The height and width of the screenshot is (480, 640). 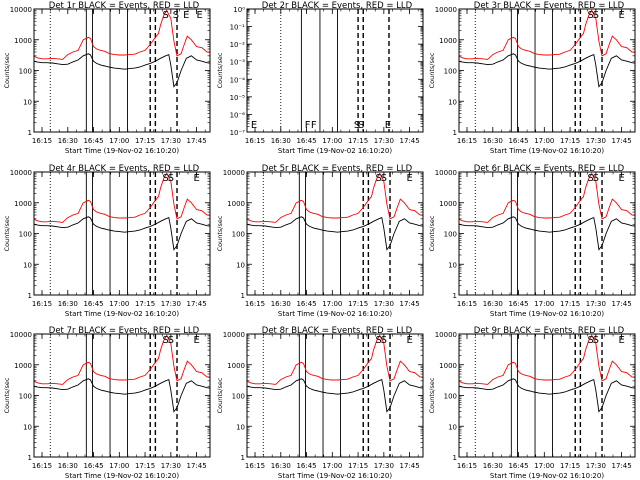 What do you see at coordinates (337, 169) in the screenshot?
I see `panel-title: Det 5r BLACK = Events, RED = LLD` at bounding box center [337, 169].